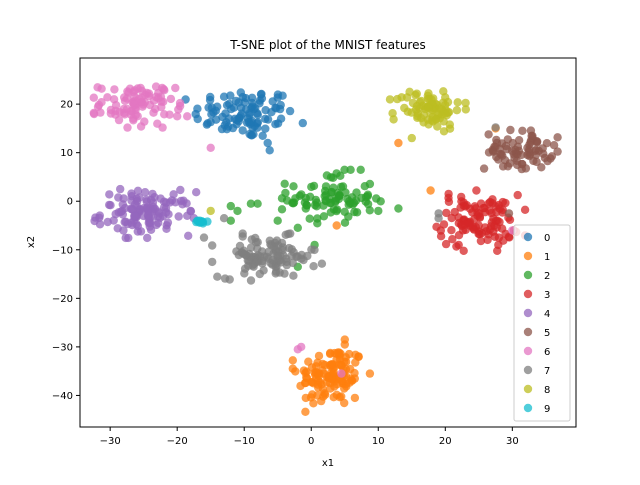  What do you see at coordinates (244, 441) in the screenshot?
I see `x-tick-label: −10` at bounding box center [244, 441].